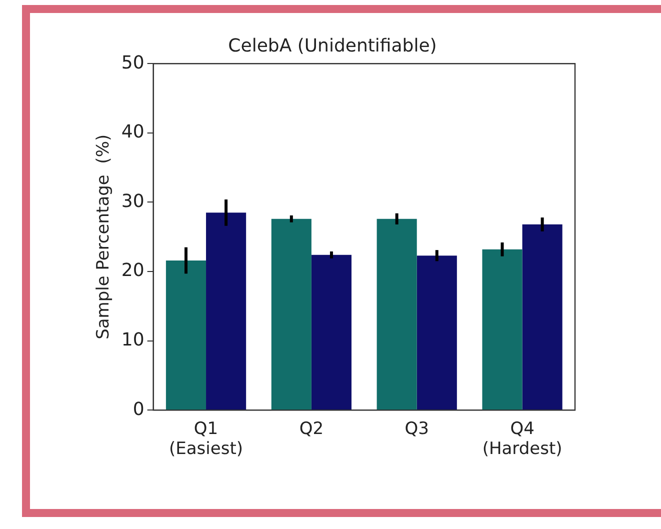 Image resolution: width=661 pixels, height=529 pixels. I want to click on chart-title: CelebA (Unidentifiable), so click(332, 45).